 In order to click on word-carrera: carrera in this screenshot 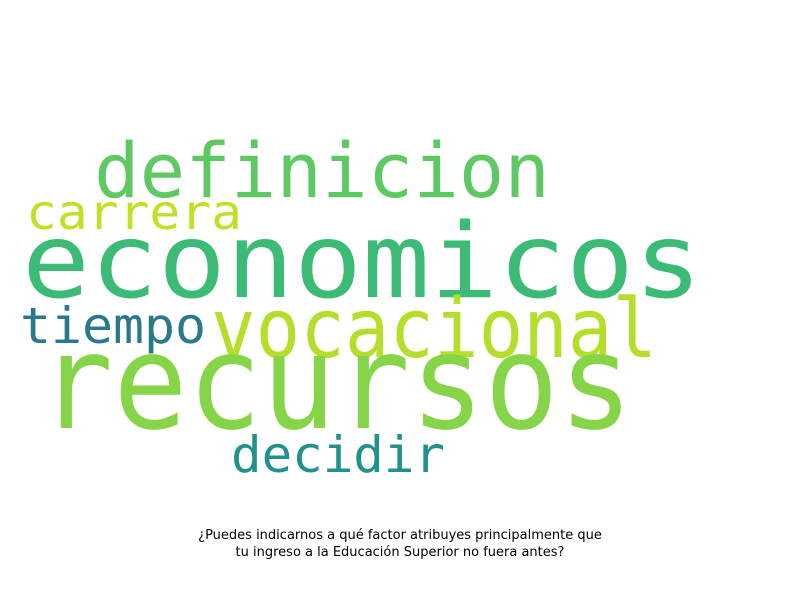, I will do `click(134, 213)`.